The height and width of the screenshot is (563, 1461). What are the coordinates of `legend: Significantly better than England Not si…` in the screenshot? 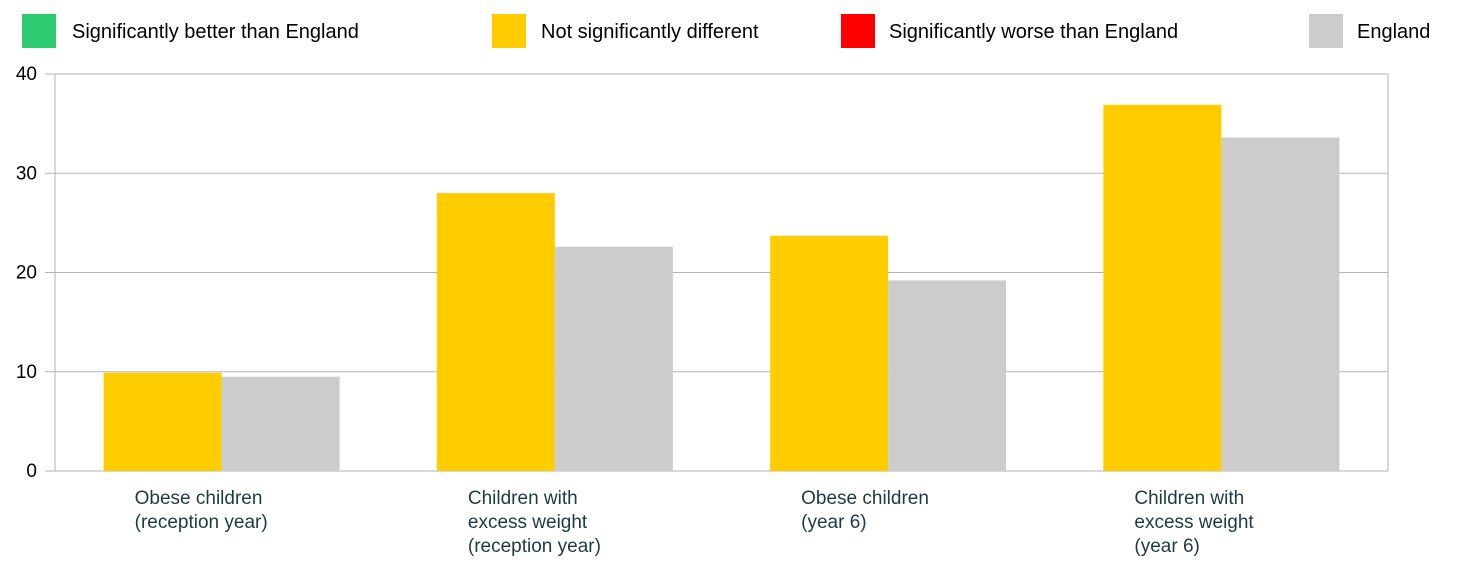 It's located at (726, 31).